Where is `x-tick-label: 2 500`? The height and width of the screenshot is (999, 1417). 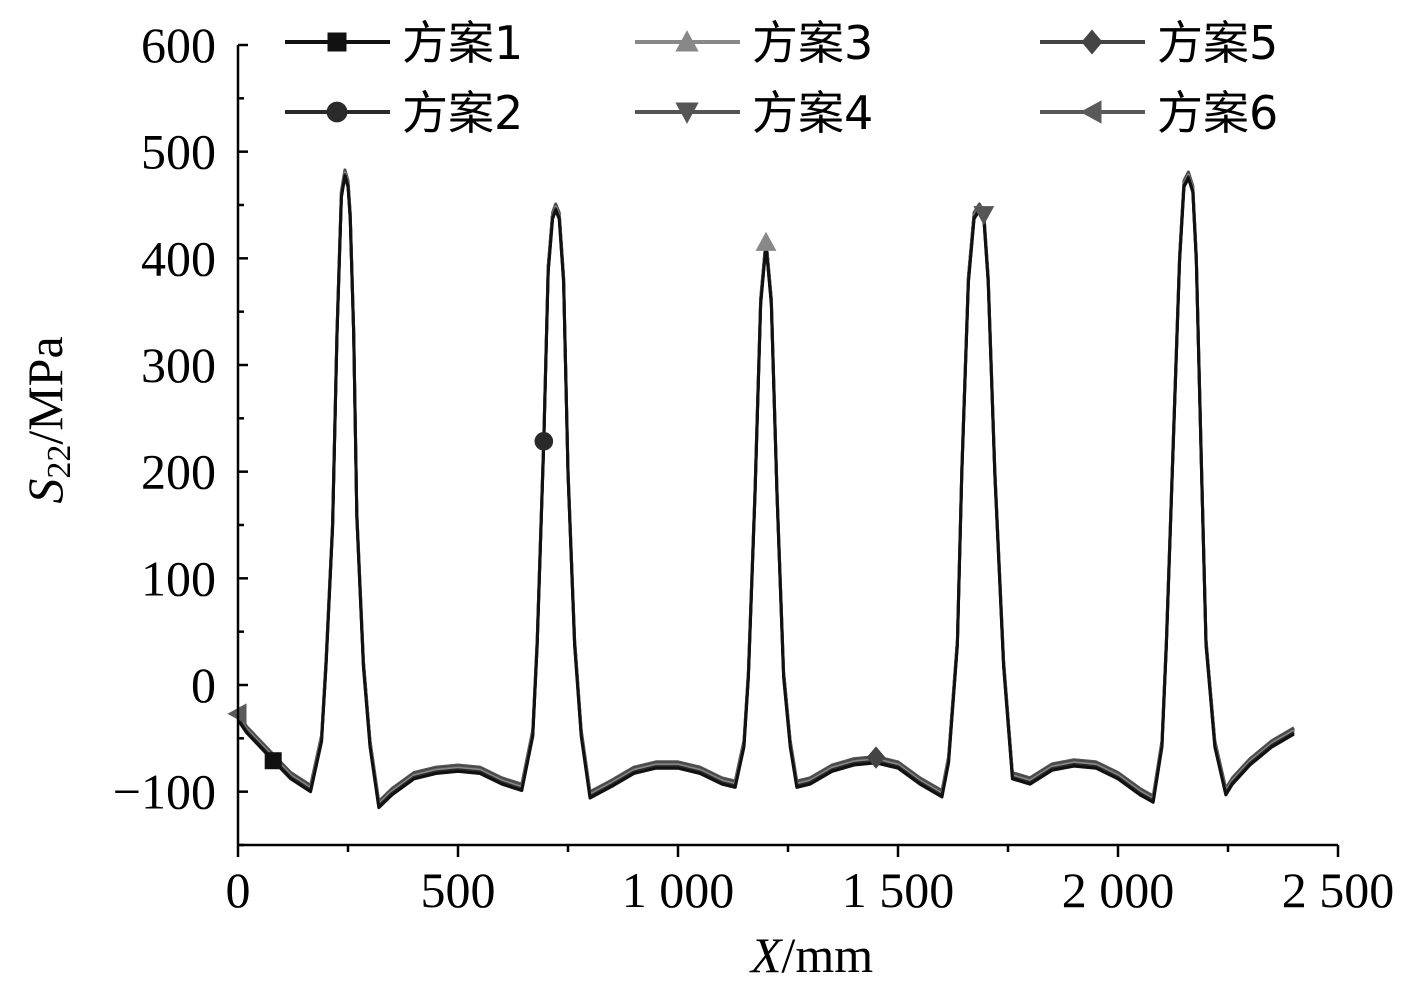 x-tick-label: 2 500 is located at coordinates (1338, 890).